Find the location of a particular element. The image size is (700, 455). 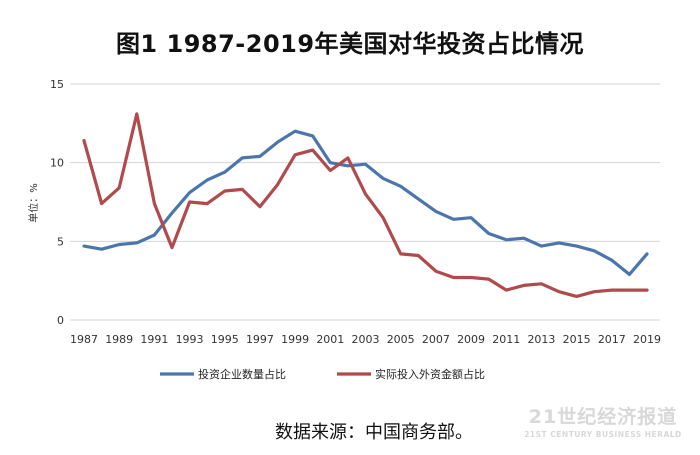

legend-label-1: 投资企业数量占比 is located at coordinates (242, 374).